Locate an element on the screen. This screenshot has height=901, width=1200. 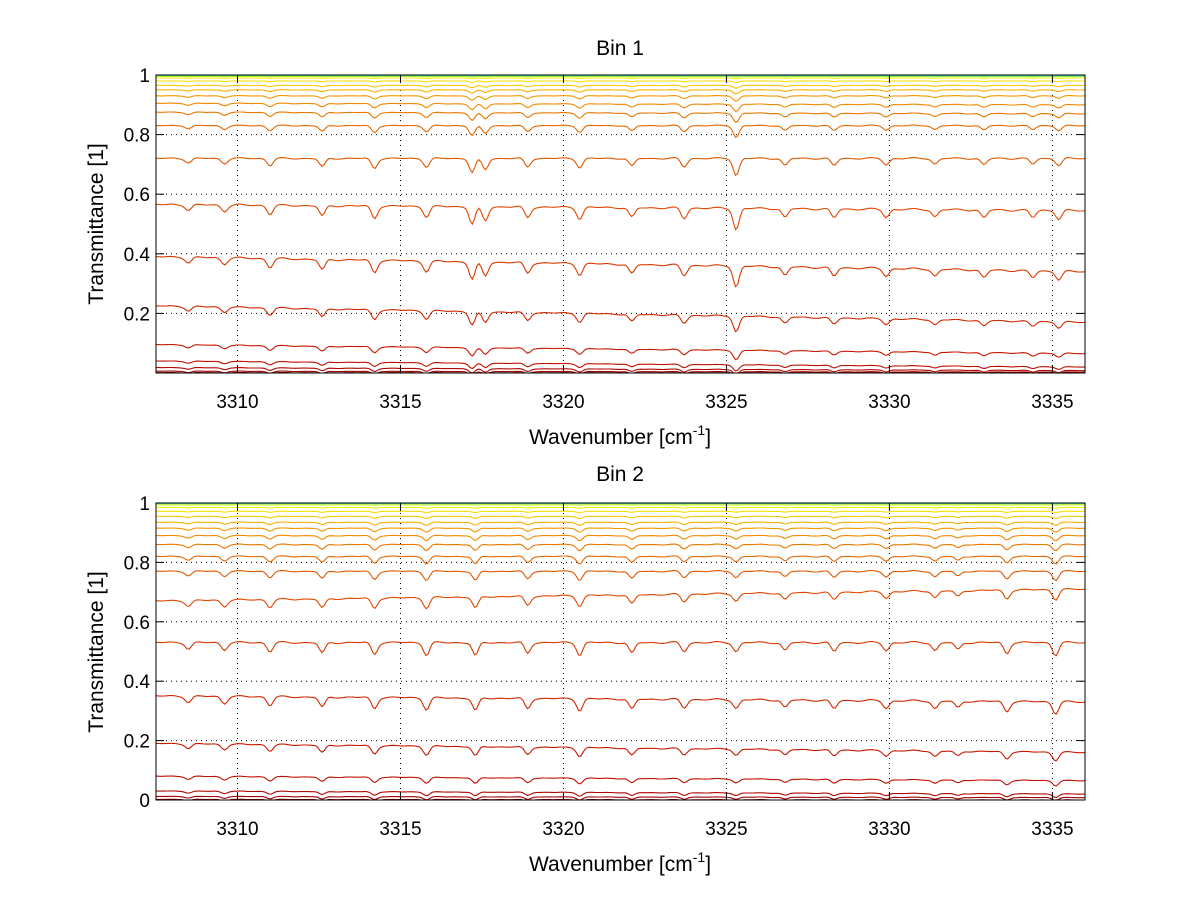
panel-1-x-axis-label-sup: -1 is located at coordinates (699, 430).